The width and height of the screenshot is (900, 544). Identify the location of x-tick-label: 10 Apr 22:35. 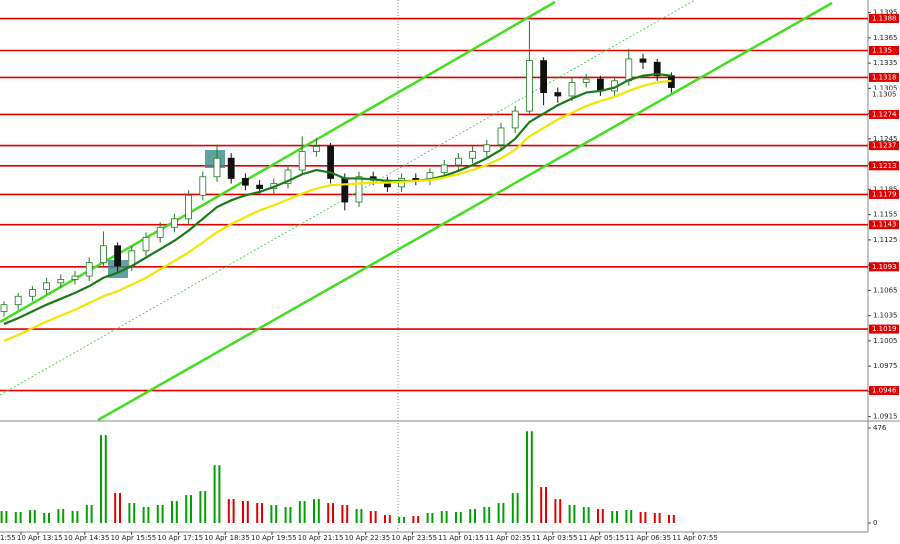
(368, 538).